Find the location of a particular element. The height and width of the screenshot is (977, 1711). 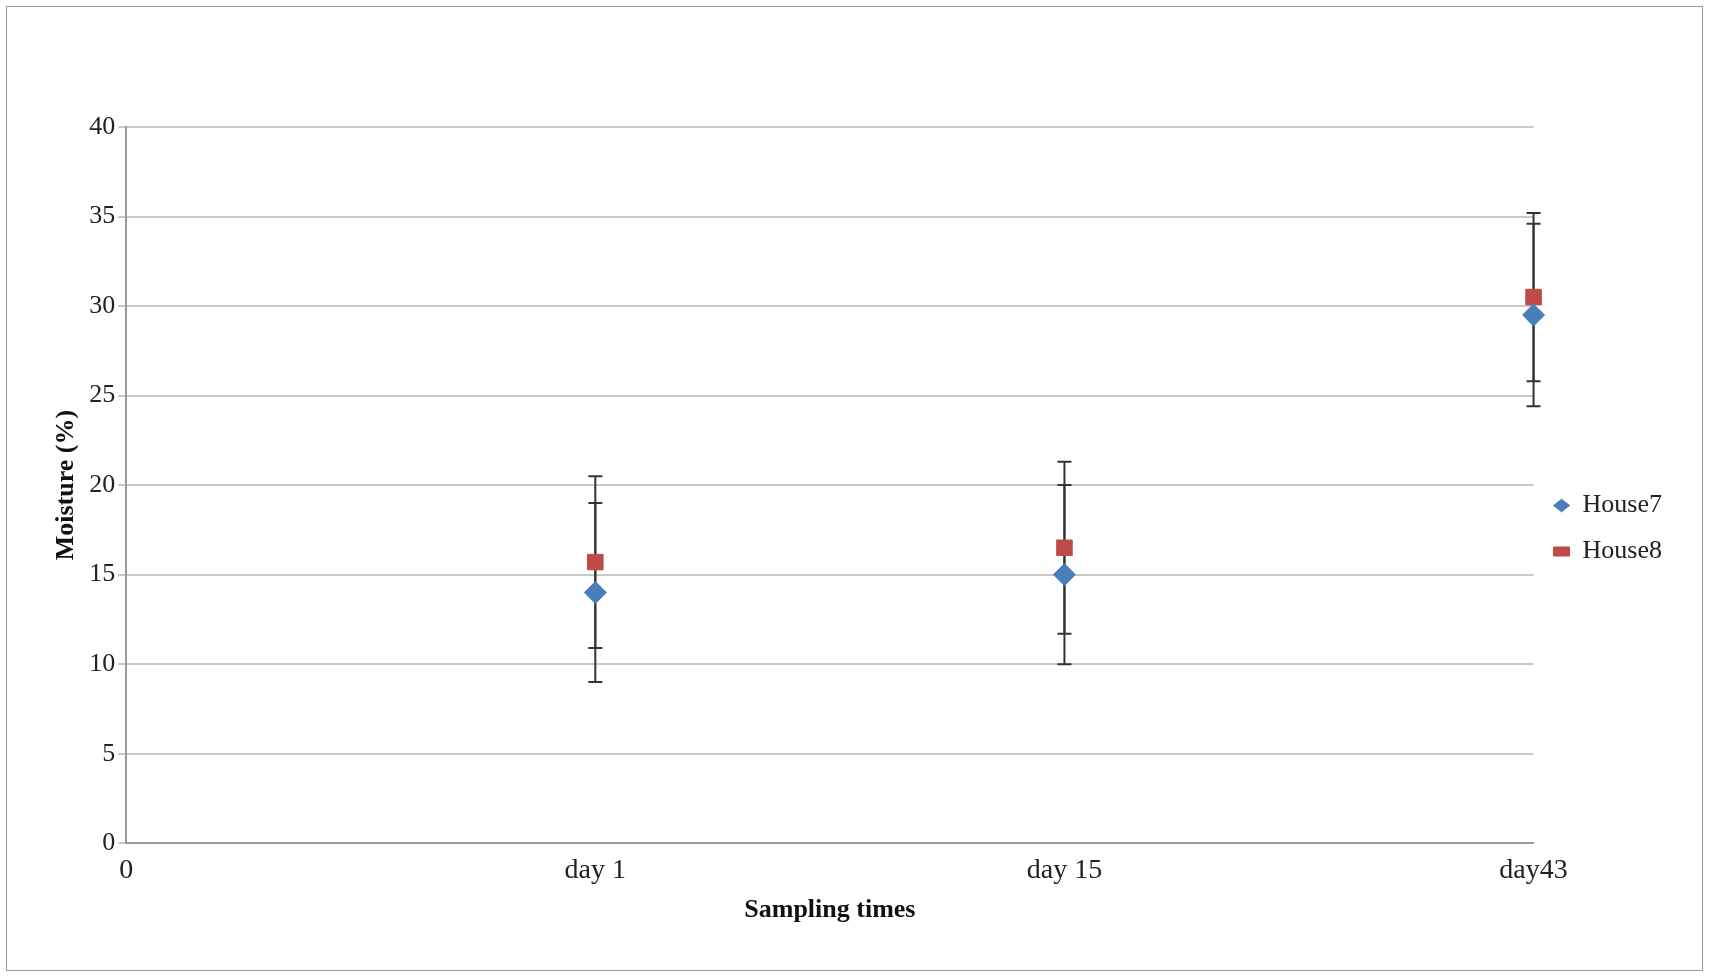

x-axis-title: Sampling times is located at coordinates (830, 909).